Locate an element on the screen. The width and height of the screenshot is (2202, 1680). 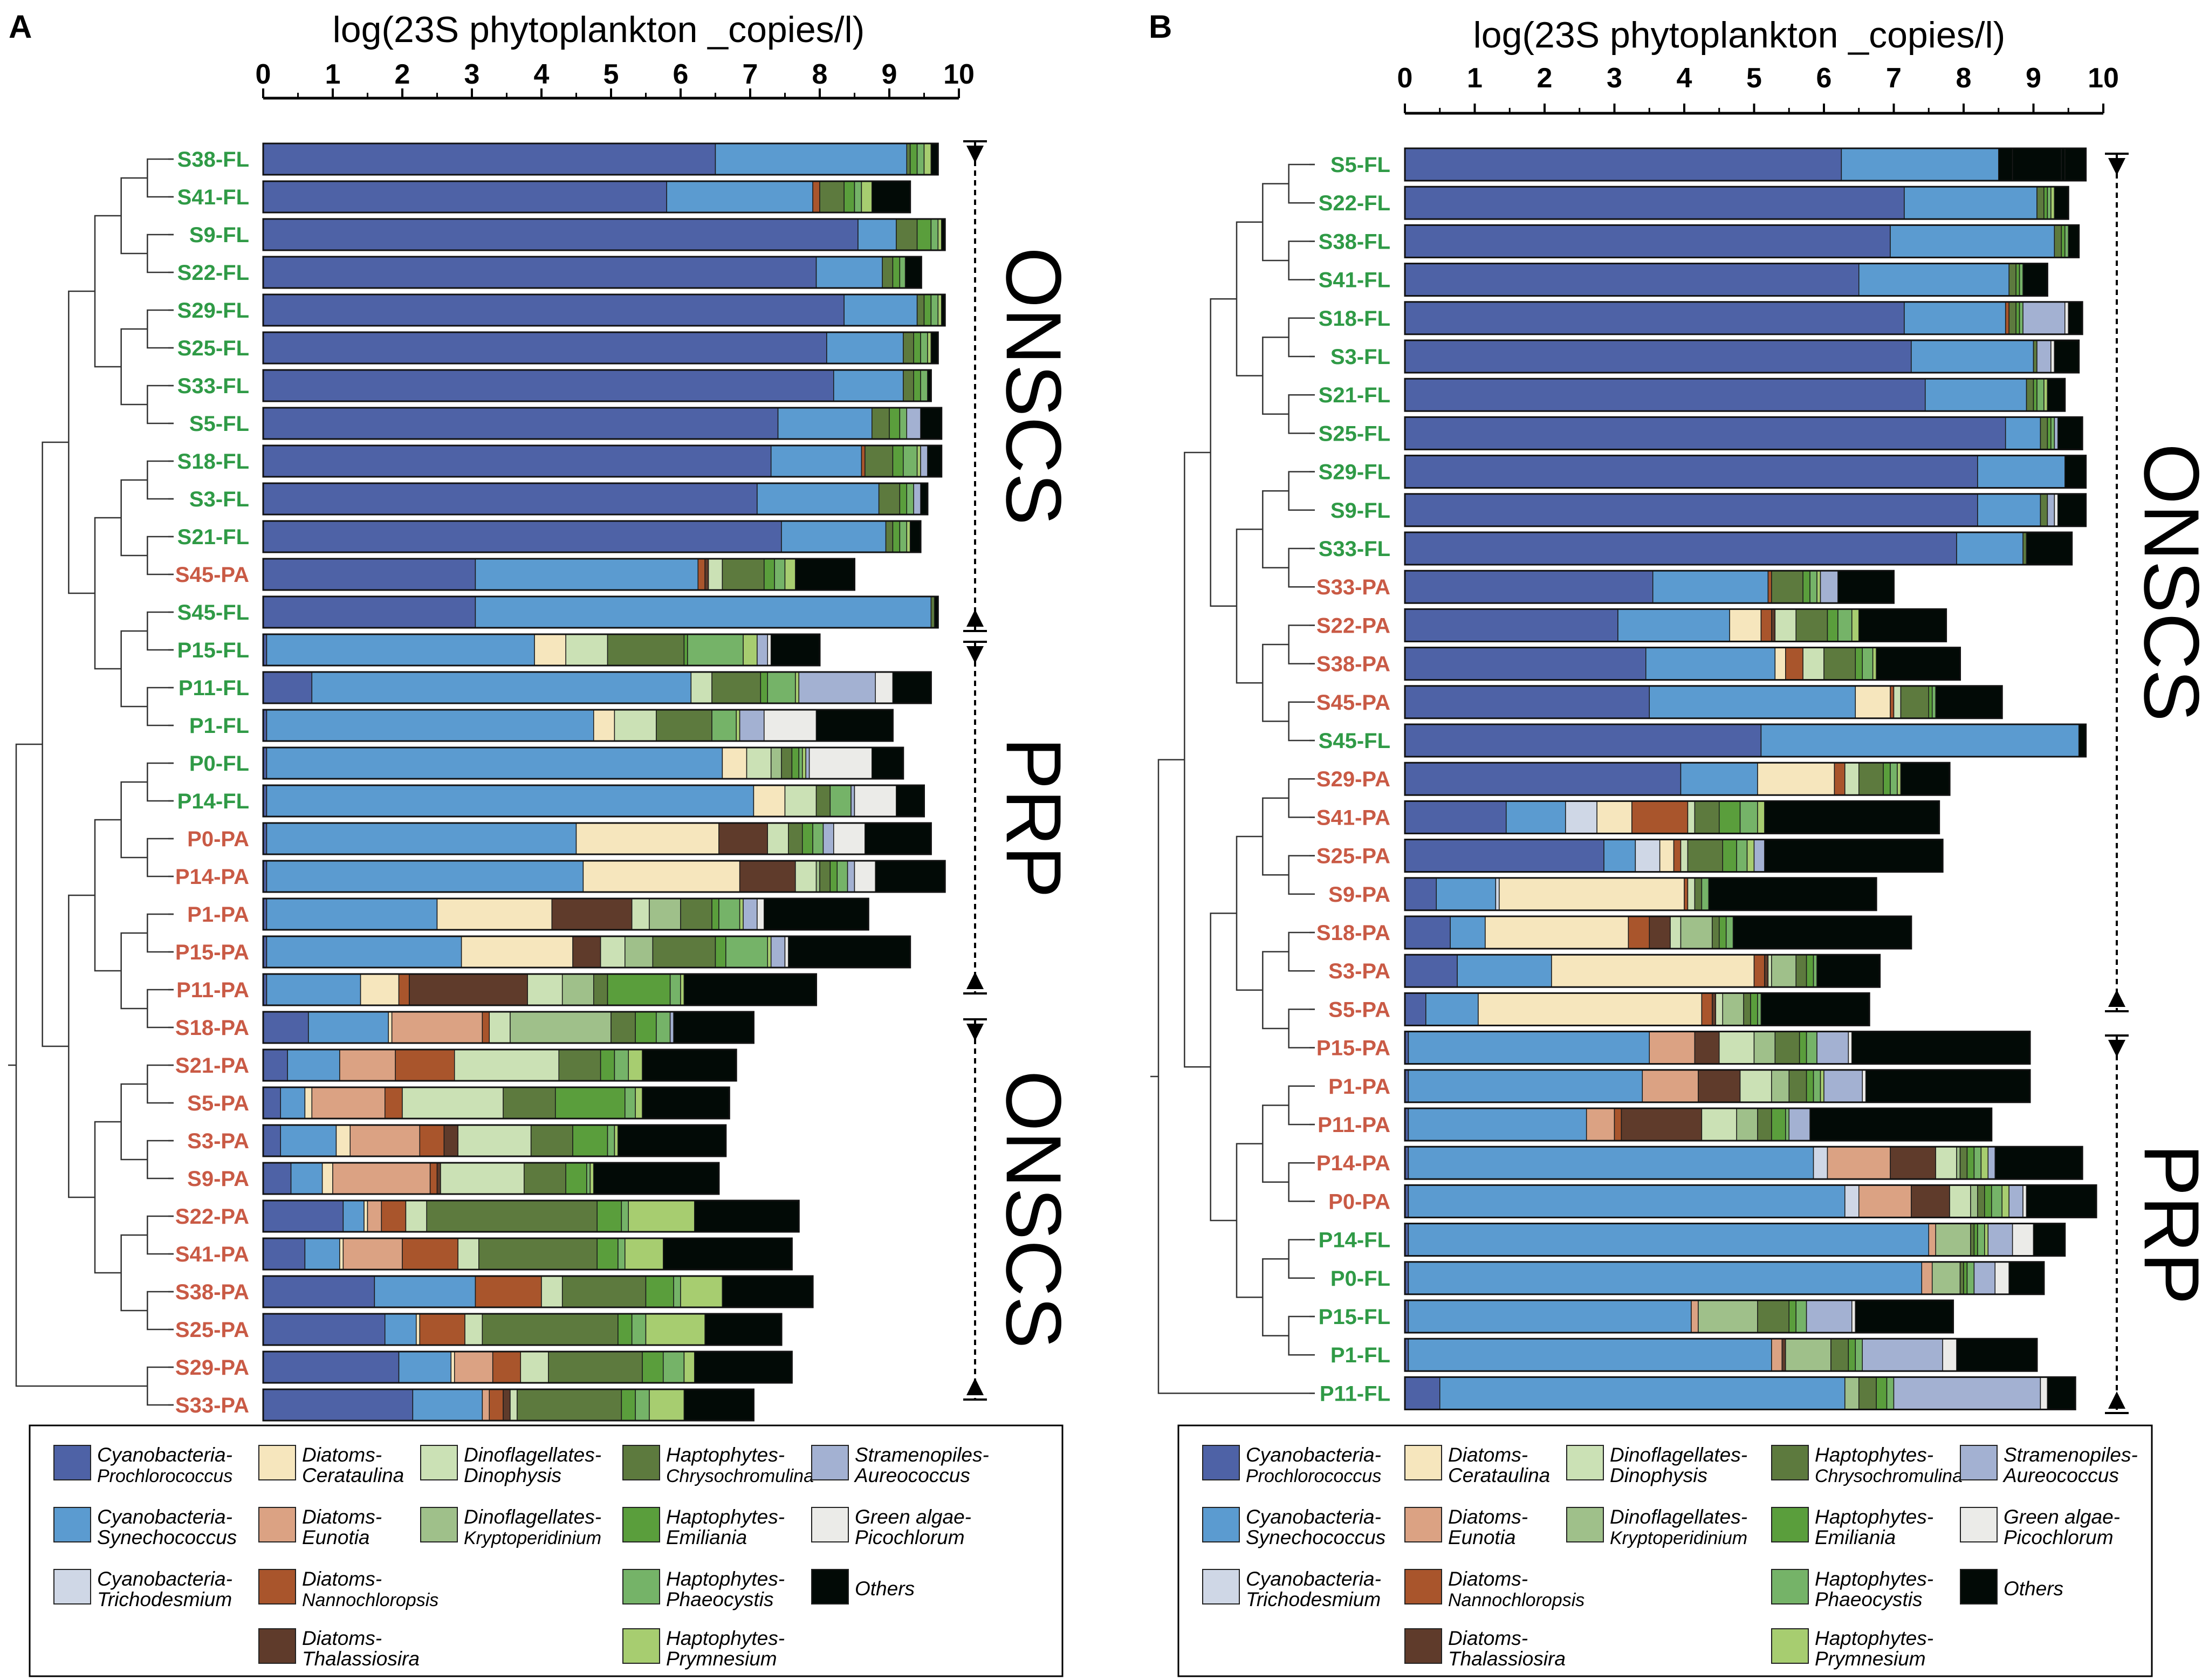
legend-label: Picochlorum is located at coordinates (910, 1537).